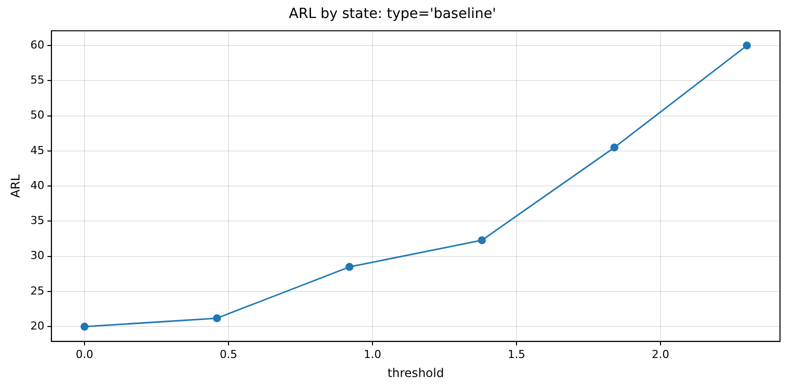 This screenshot has width=790, height=390. I want to click on y-tick-label: 40, so click(37, 185).